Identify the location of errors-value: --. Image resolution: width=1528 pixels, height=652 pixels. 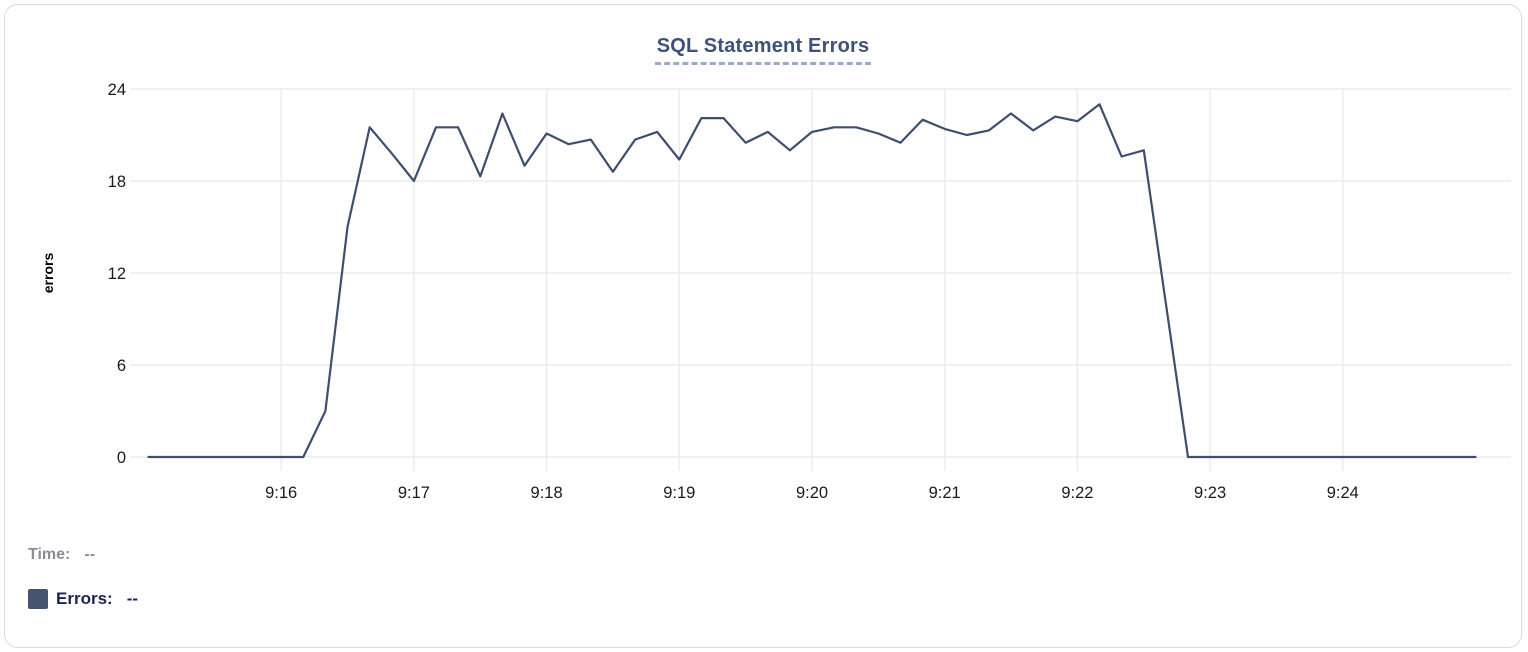
(132, 598).